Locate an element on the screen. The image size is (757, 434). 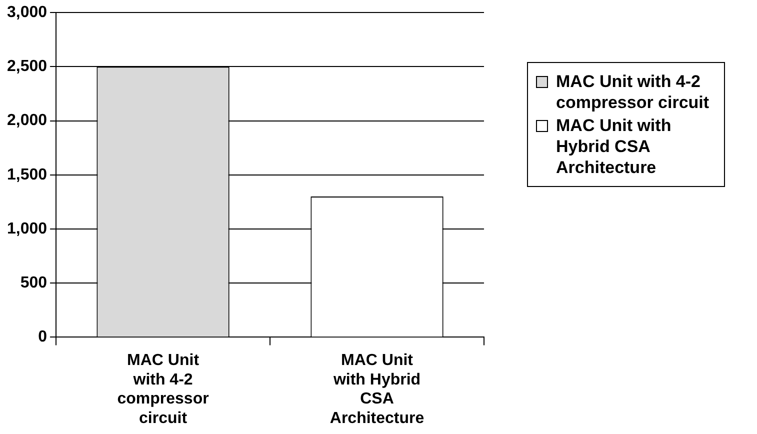
y-tick-label: 2,000 is located at coordinates (27, 121).